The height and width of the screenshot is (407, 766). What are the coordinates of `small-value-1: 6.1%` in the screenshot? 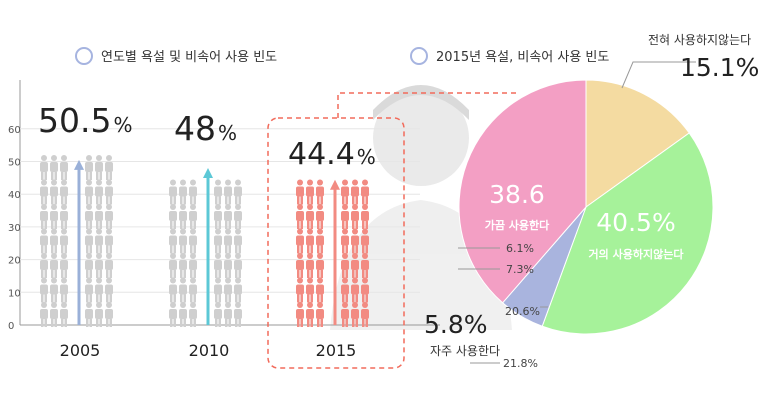 It's located at (520, 248).